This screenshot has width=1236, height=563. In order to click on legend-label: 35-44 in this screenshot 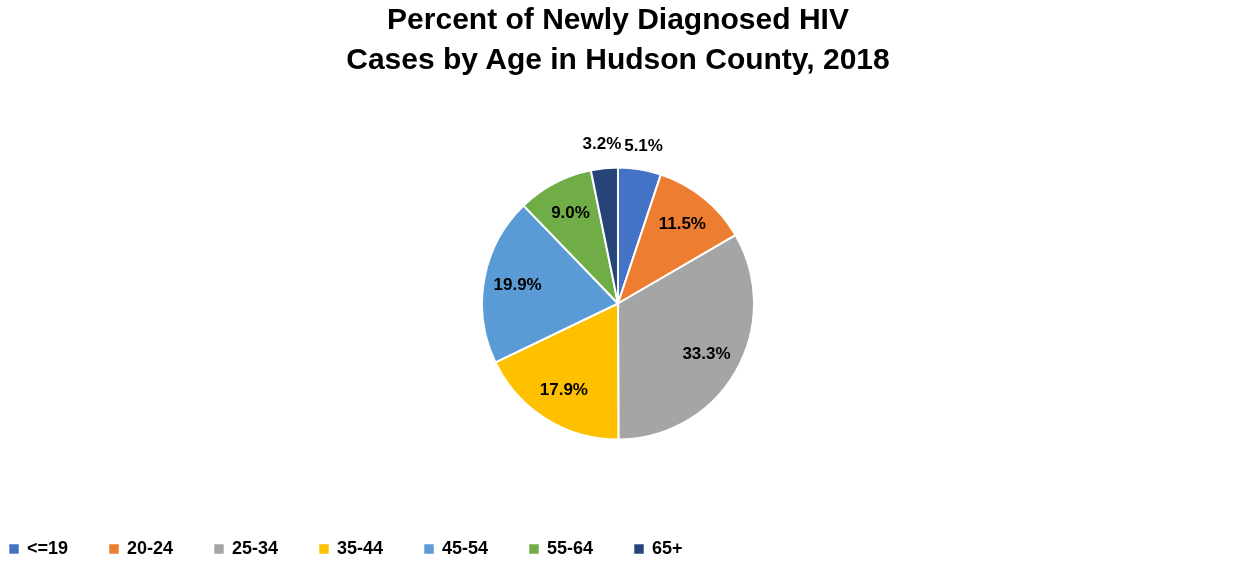, I will do `click(360, 548)`.